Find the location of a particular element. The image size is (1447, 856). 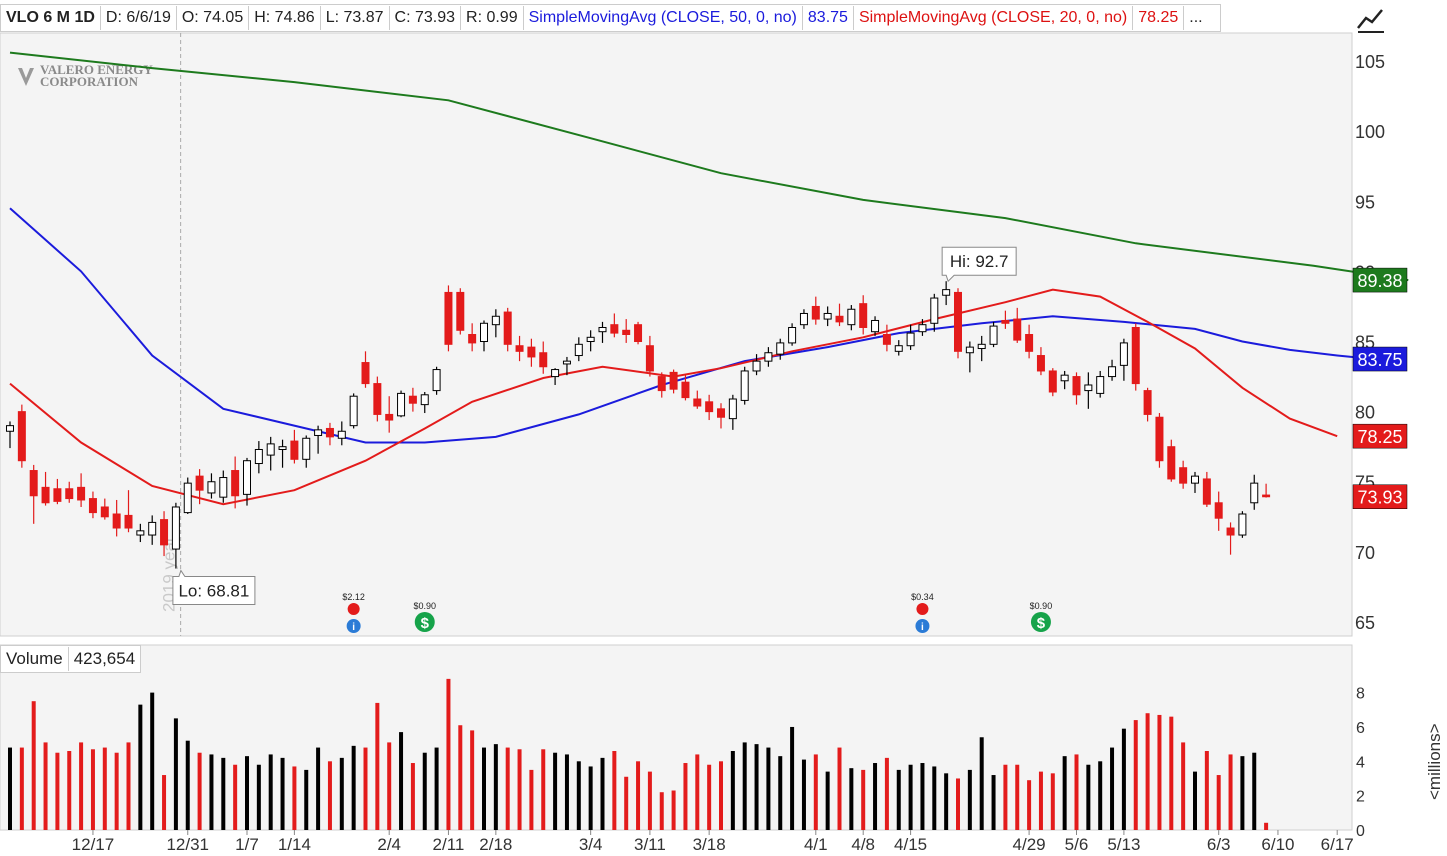

date-tick-label: 6/10 is located at coordinates (1277, 844).